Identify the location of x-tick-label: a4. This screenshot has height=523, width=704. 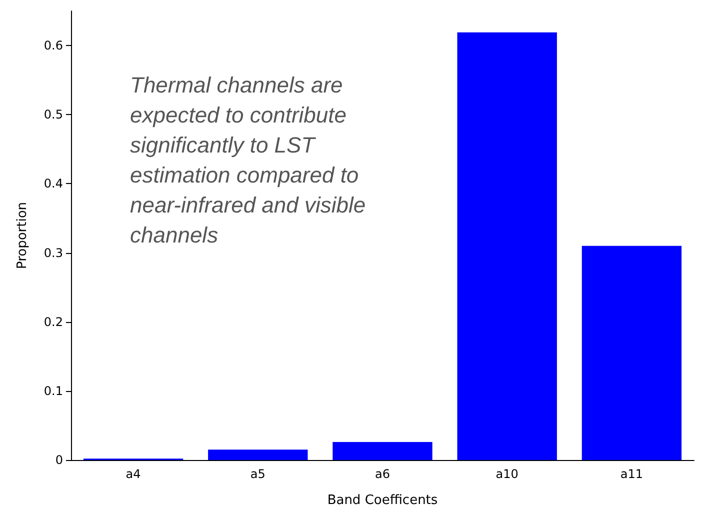
(133, 474).